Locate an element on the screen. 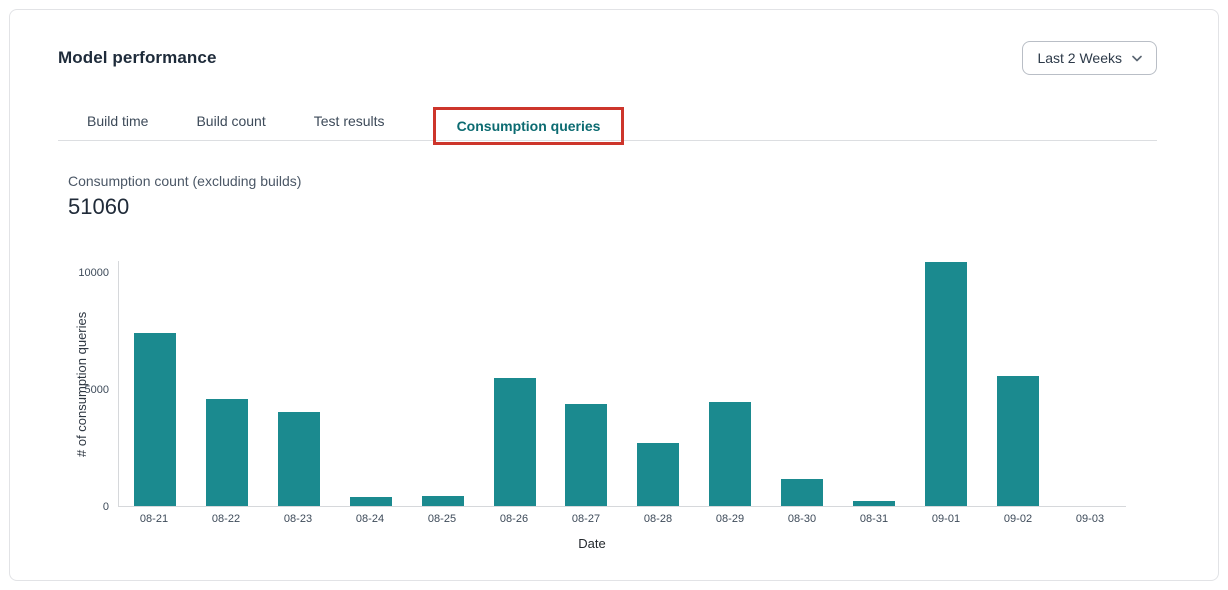 This screenshot has height=590, width=1228. time-range-select: Last 2 Weeks is located at coordinates (1089, 58).